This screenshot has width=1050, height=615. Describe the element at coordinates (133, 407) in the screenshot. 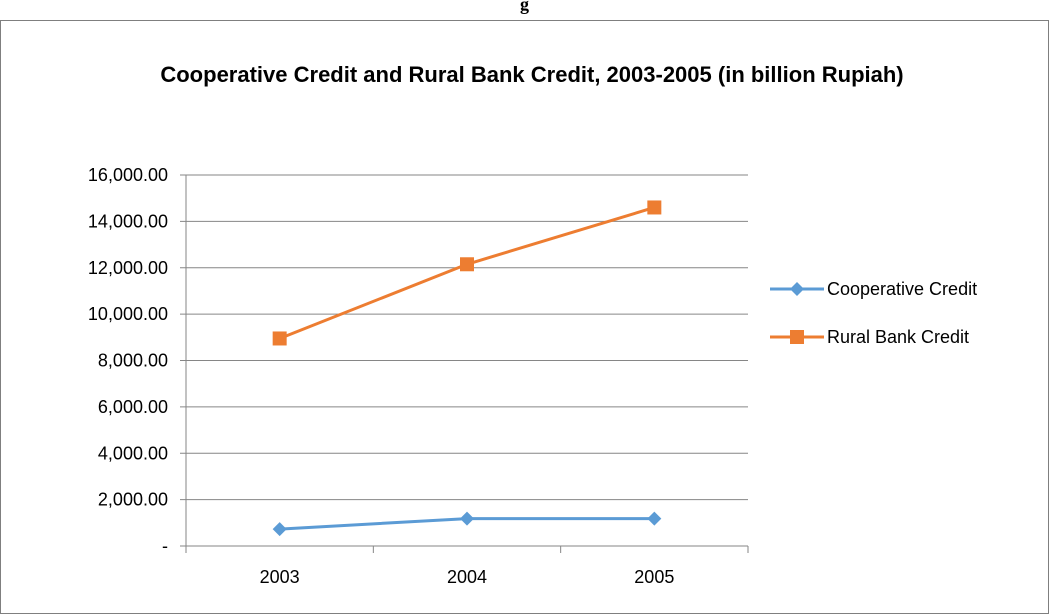

I see `y-tick-label: 6,000.00` at that location.